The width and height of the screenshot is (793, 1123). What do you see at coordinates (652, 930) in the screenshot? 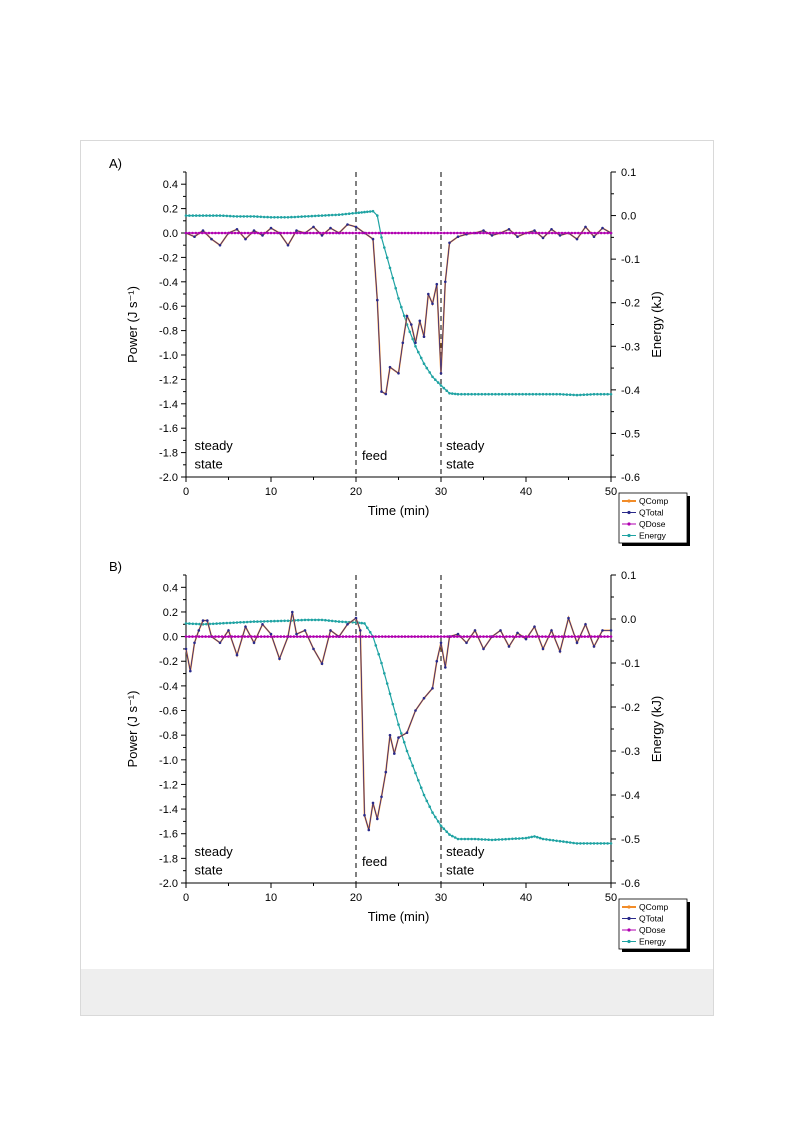
I see `legend-label: QDose` at bounding box center [652, 930].